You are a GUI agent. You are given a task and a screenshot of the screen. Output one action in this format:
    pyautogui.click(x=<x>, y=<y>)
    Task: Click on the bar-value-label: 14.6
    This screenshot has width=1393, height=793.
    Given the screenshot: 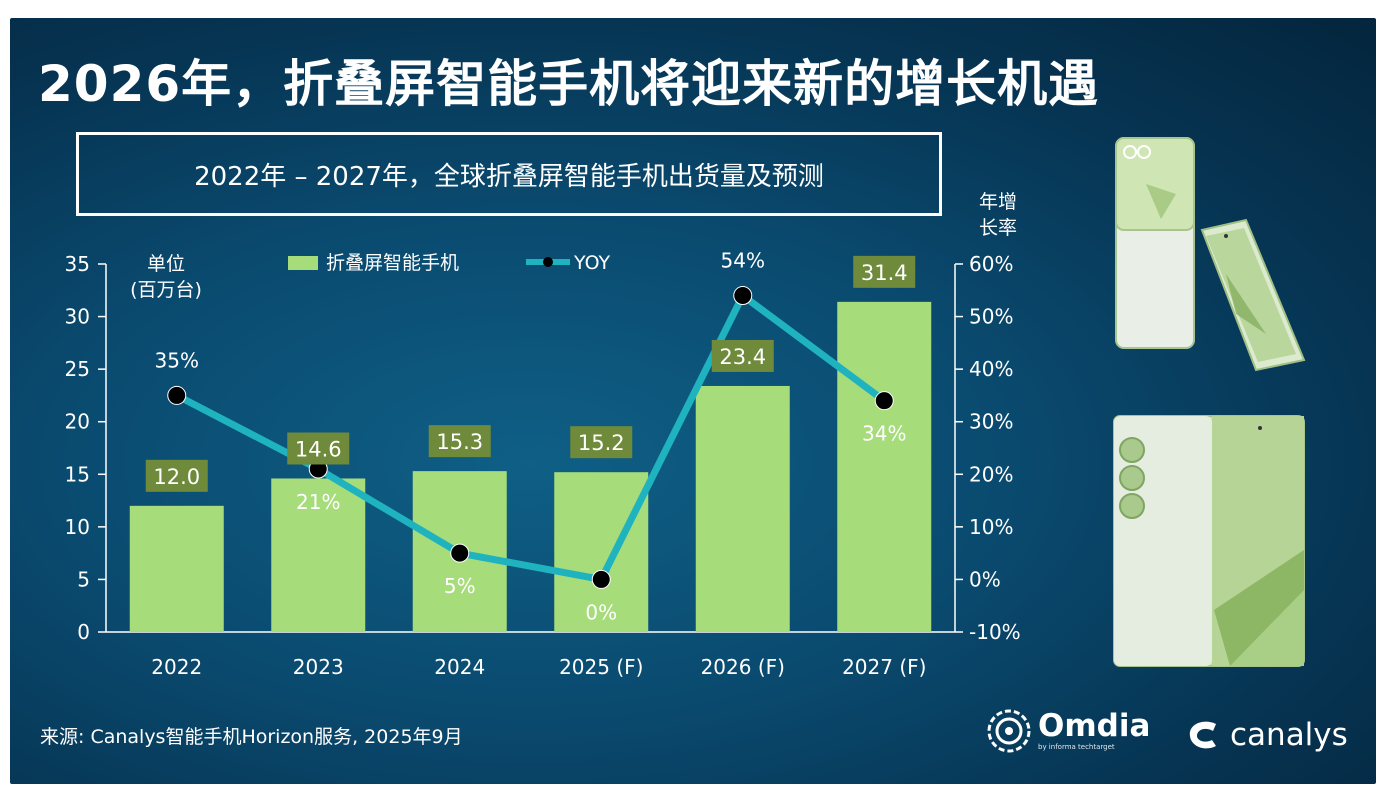 What is the action you would take?
    pyautogui.click(x=318, y=449)
    